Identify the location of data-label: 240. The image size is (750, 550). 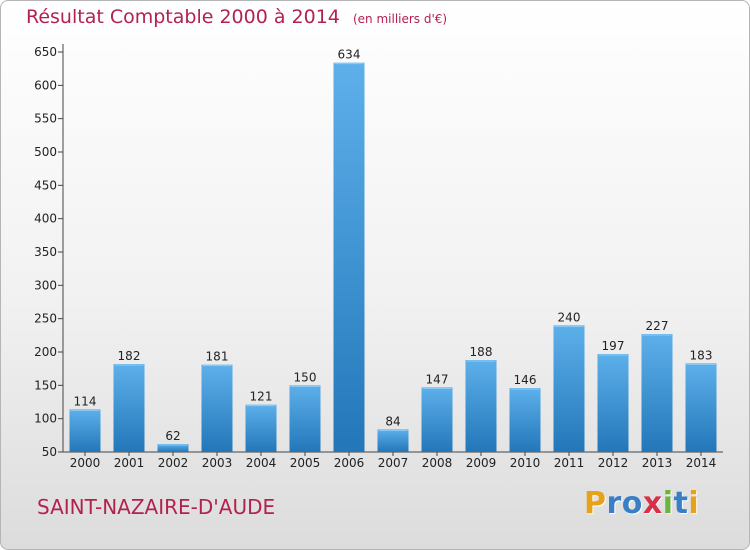
(569, 317).